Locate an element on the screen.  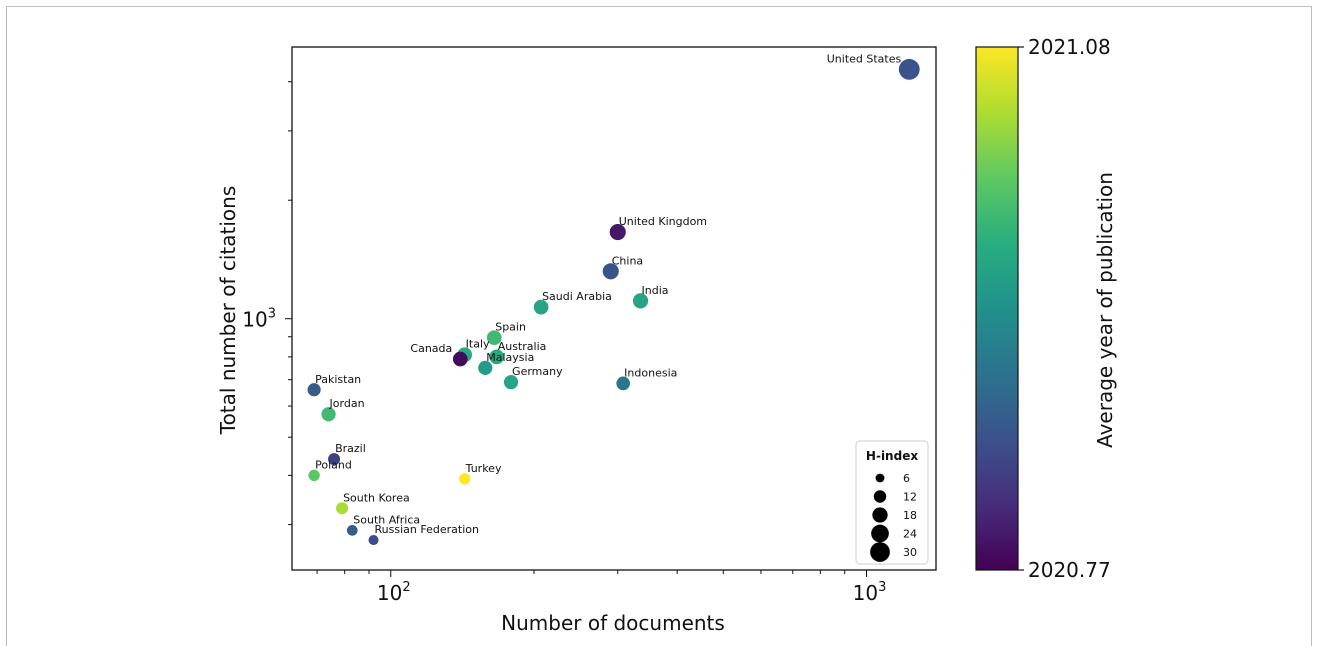
legend-title: H-index is located at coordinates (892, 456).